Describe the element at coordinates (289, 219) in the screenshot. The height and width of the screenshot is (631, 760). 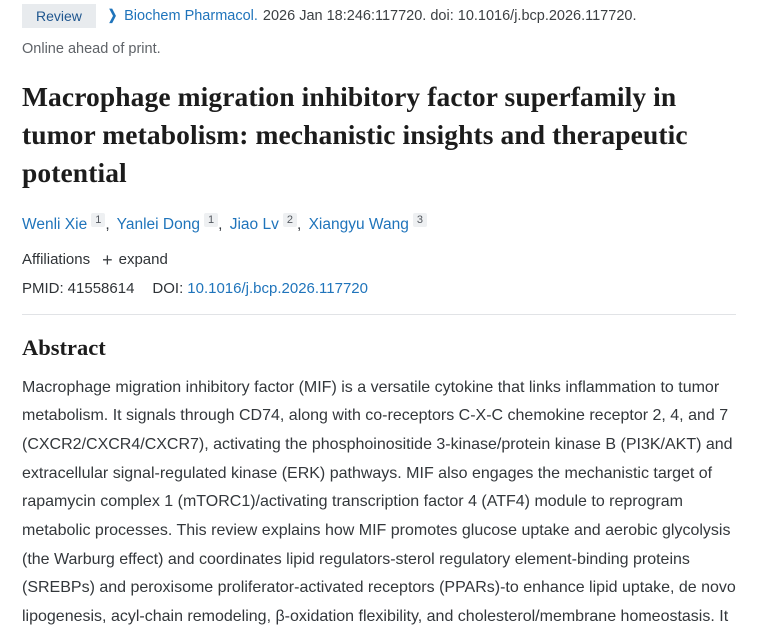
I see `affiliation-superscript: 2` at that location.